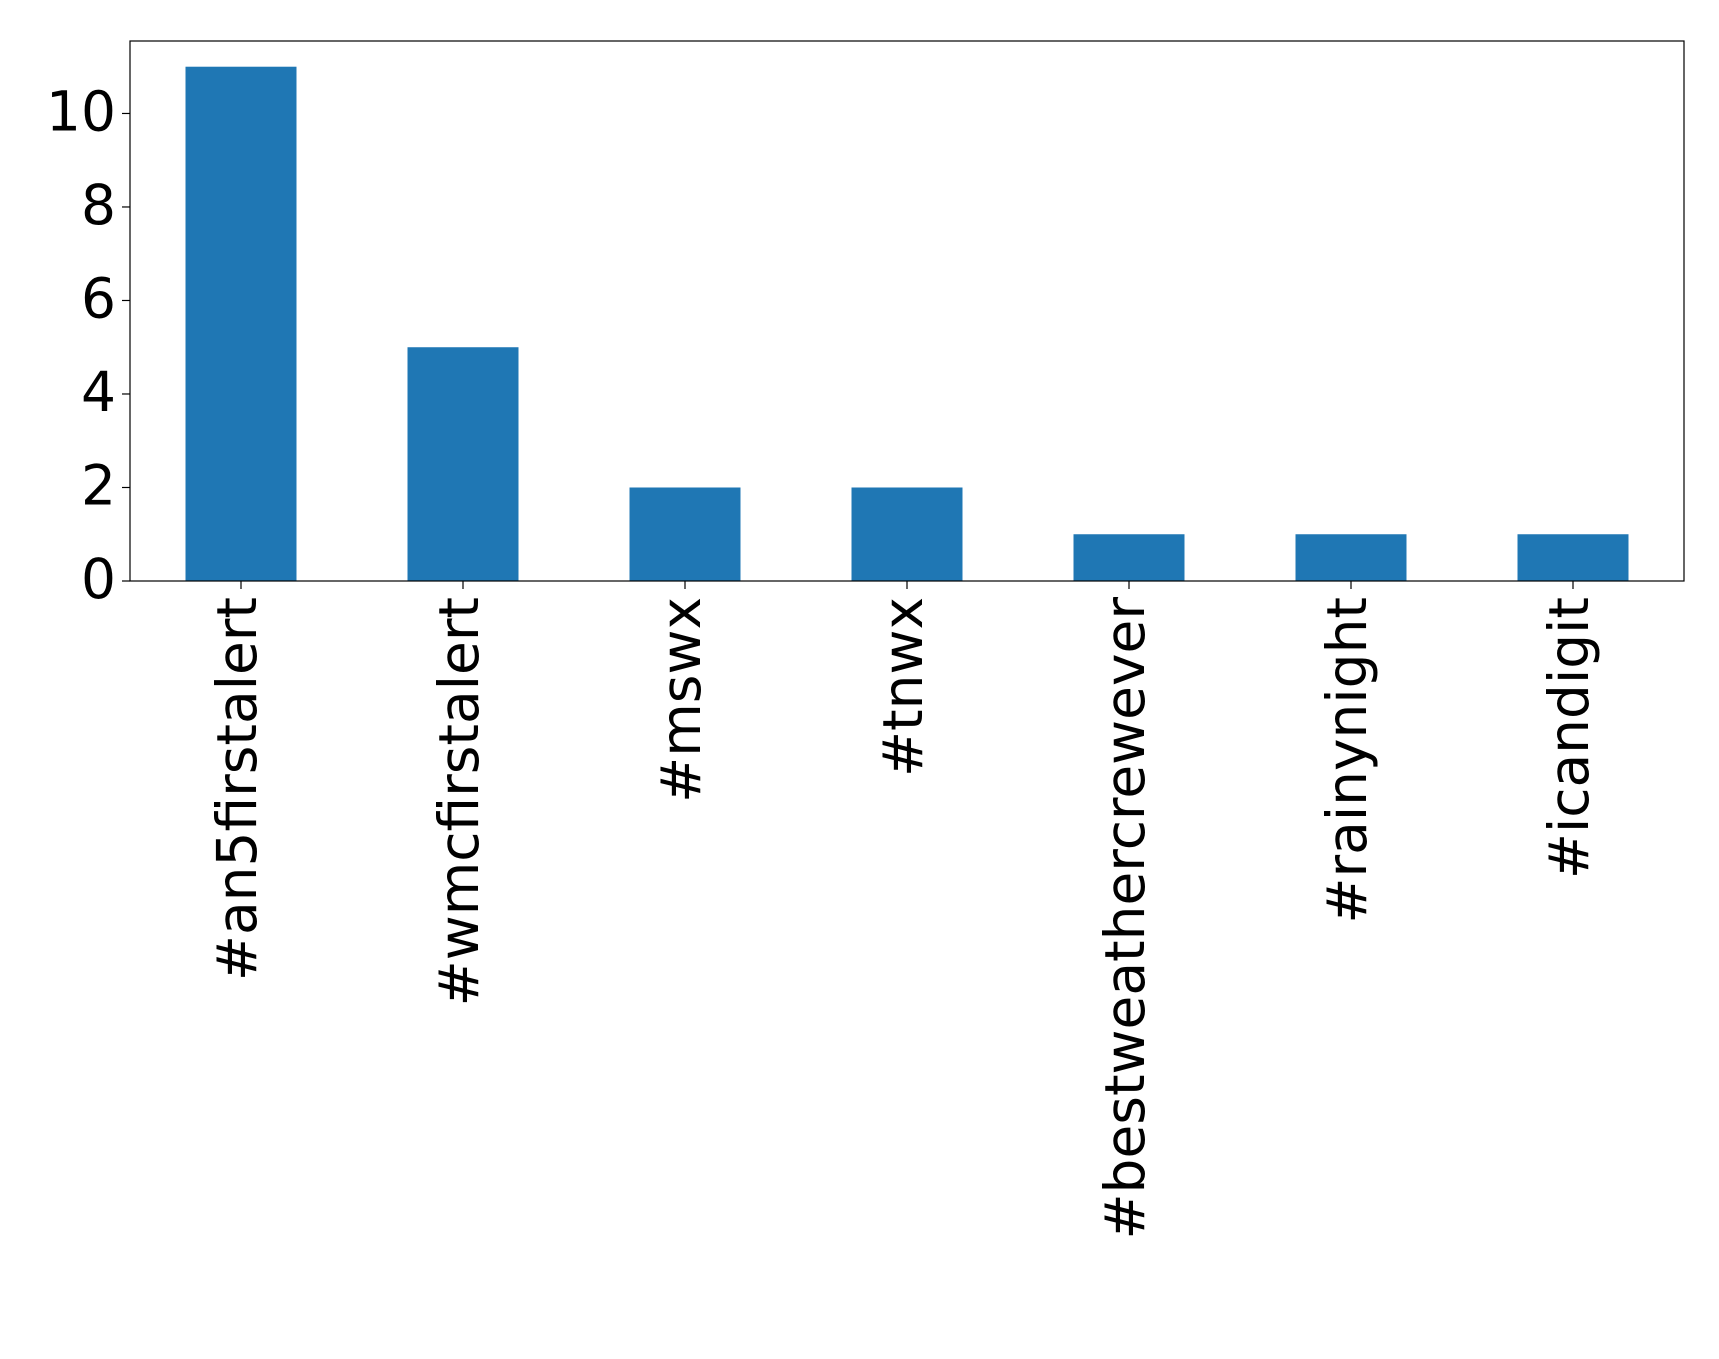  Describe the element at coordinates (1125, 918) in the screenshot. I see `x-tick-label: #bestweathercrewever` at that location.